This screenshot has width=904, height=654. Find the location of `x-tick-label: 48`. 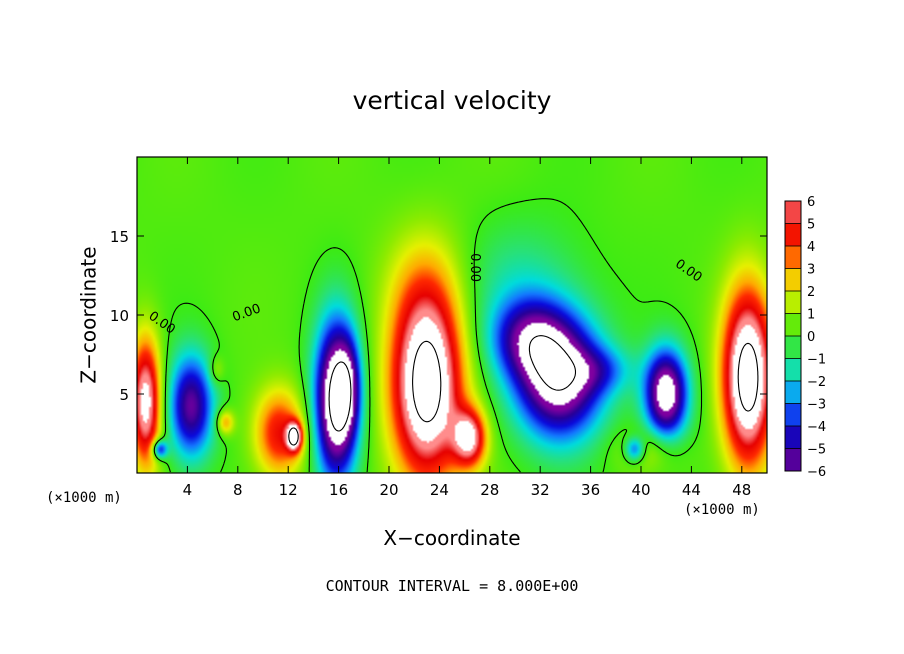

x-tick-label: 48 is located at coordinates (741, 490).